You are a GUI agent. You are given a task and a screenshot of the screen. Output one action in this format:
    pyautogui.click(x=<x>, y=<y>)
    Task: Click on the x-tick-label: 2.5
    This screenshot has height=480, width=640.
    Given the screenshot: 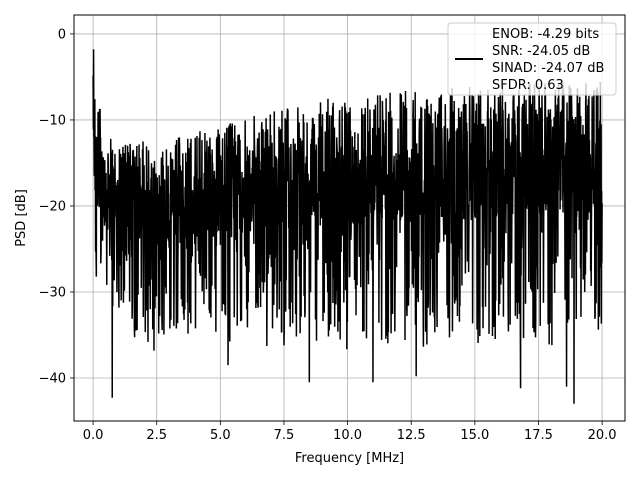 What is the action you would take?
    pyautogui.click(x=156, y=435)
    